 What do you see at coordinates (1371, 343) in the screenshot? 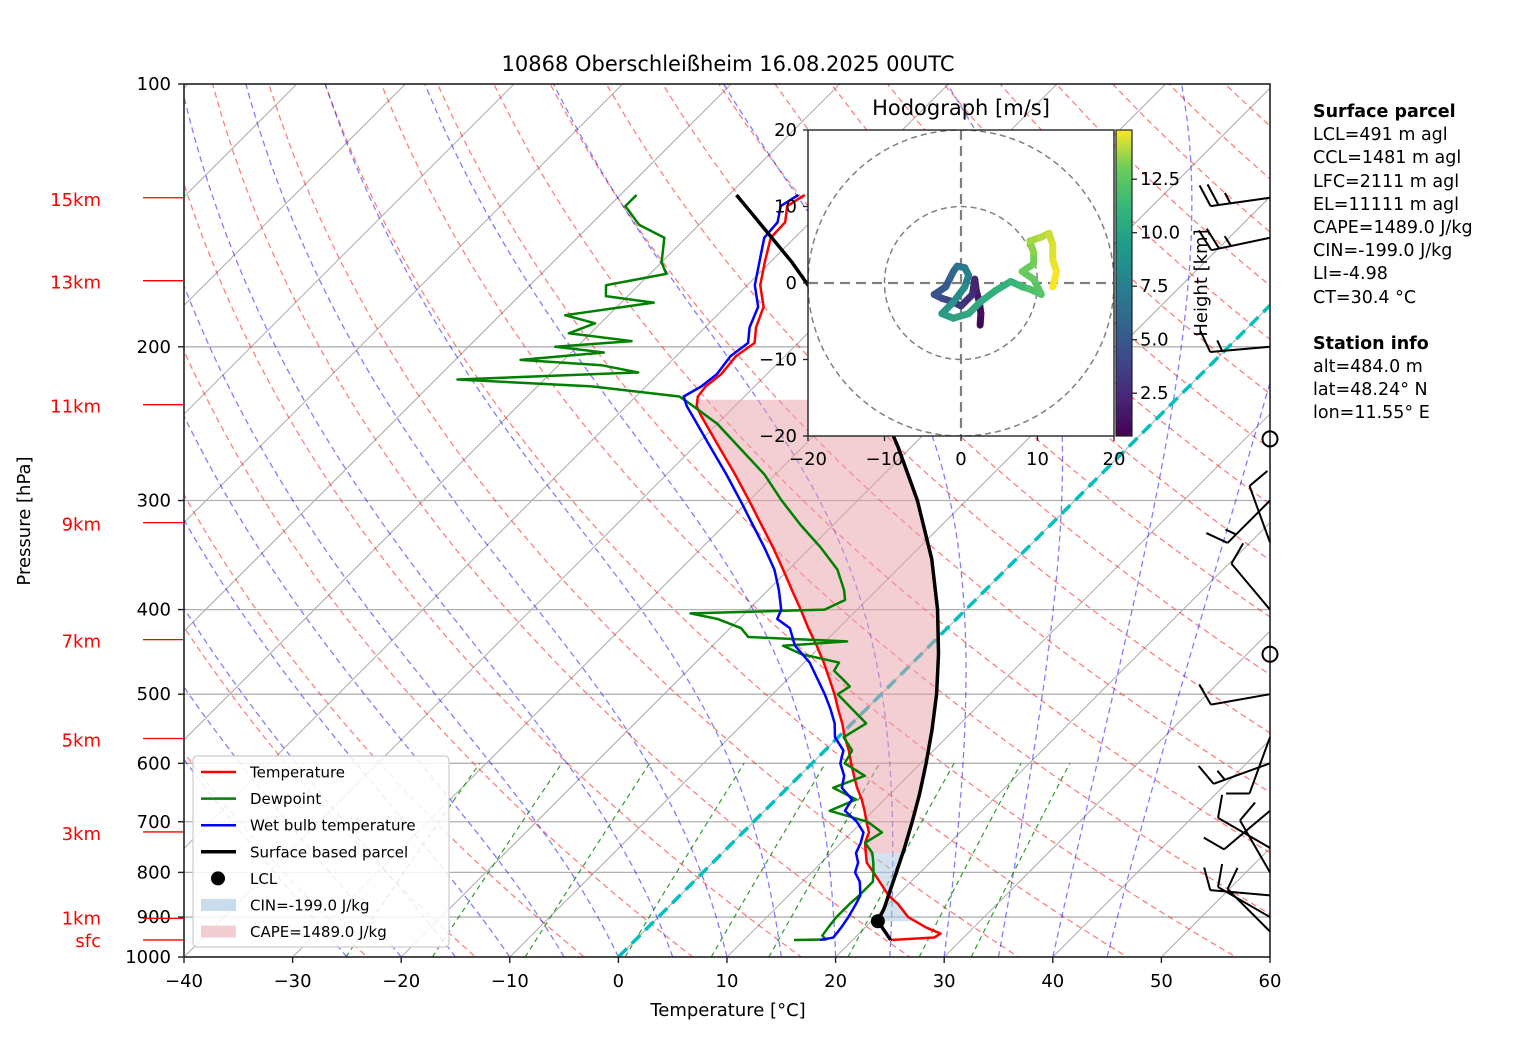
I see `station-info-heading: Station info` at bounding box center [1371, 343].